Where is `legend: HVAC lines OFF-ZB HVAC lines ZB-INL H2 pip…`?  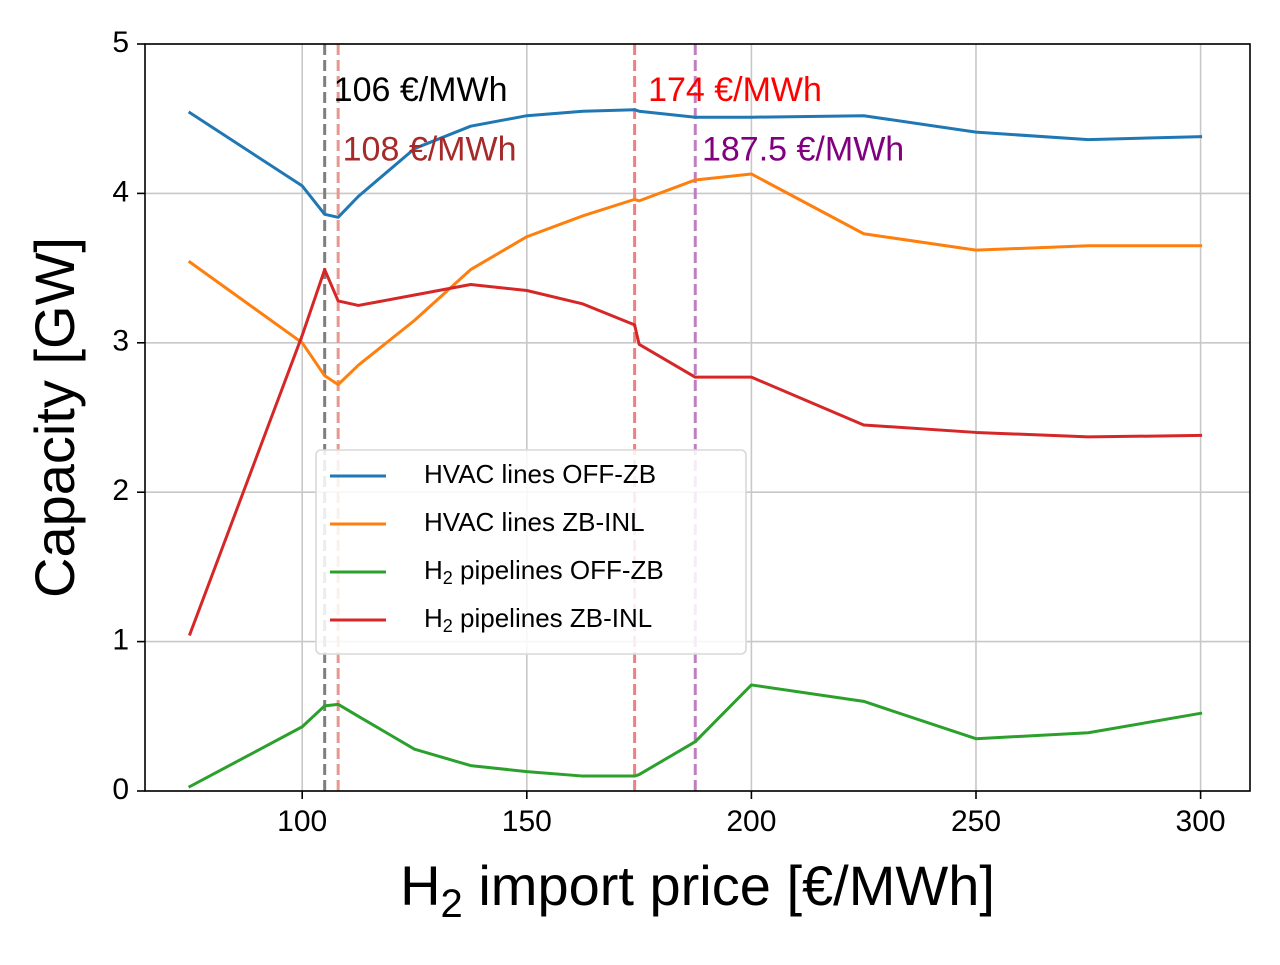
legend: HVAC lines OFF-ZB HVAC lines ZB-INL H2 pip… is located at coordinates (531, 552).